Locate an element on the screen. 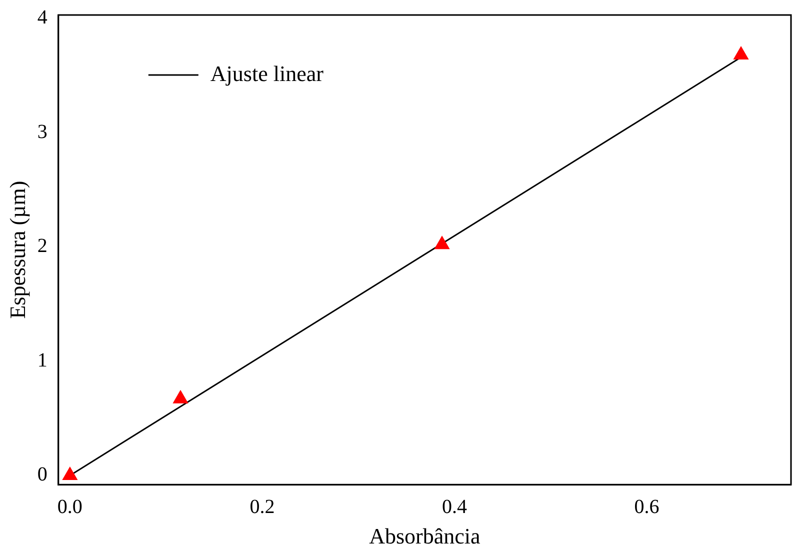  y-tick-label: 2 is located at coordinates (42, 246).